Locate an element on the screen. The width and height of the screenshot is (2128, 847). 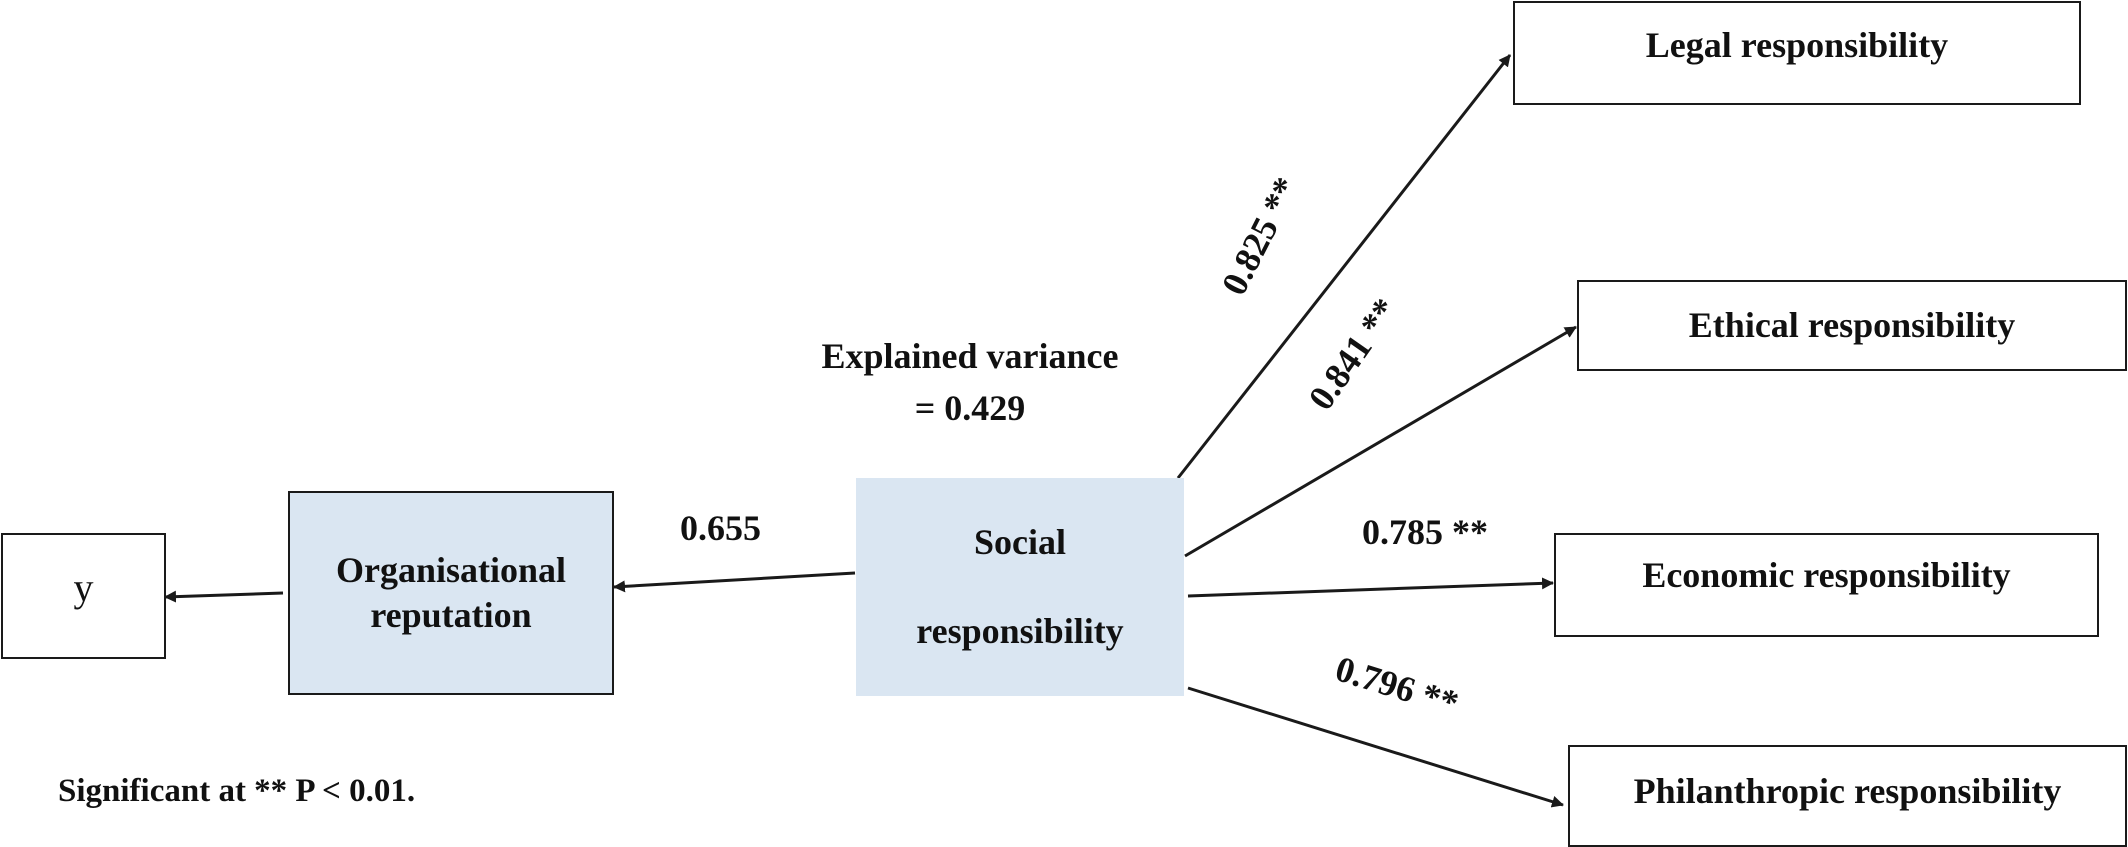
node-y: y is located at coordinates (83, 596).